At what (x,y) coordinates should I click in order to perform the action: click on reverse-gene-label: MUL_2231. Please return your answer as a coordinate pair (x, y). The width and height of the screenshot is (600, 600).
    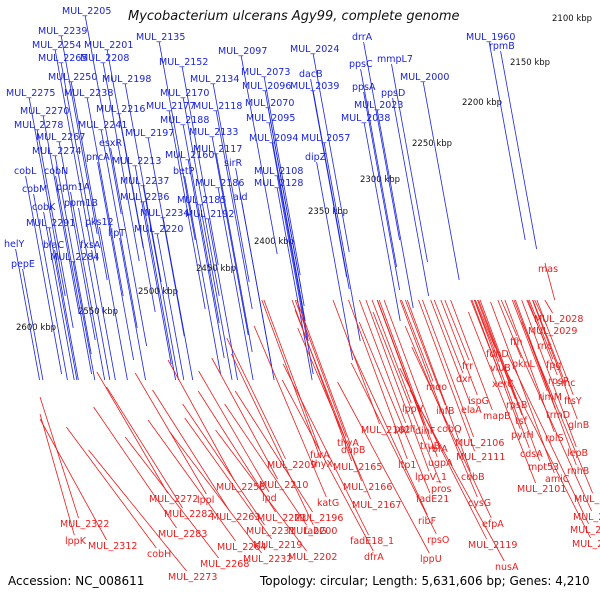
    Looking at the image, I should click on (270, 531).